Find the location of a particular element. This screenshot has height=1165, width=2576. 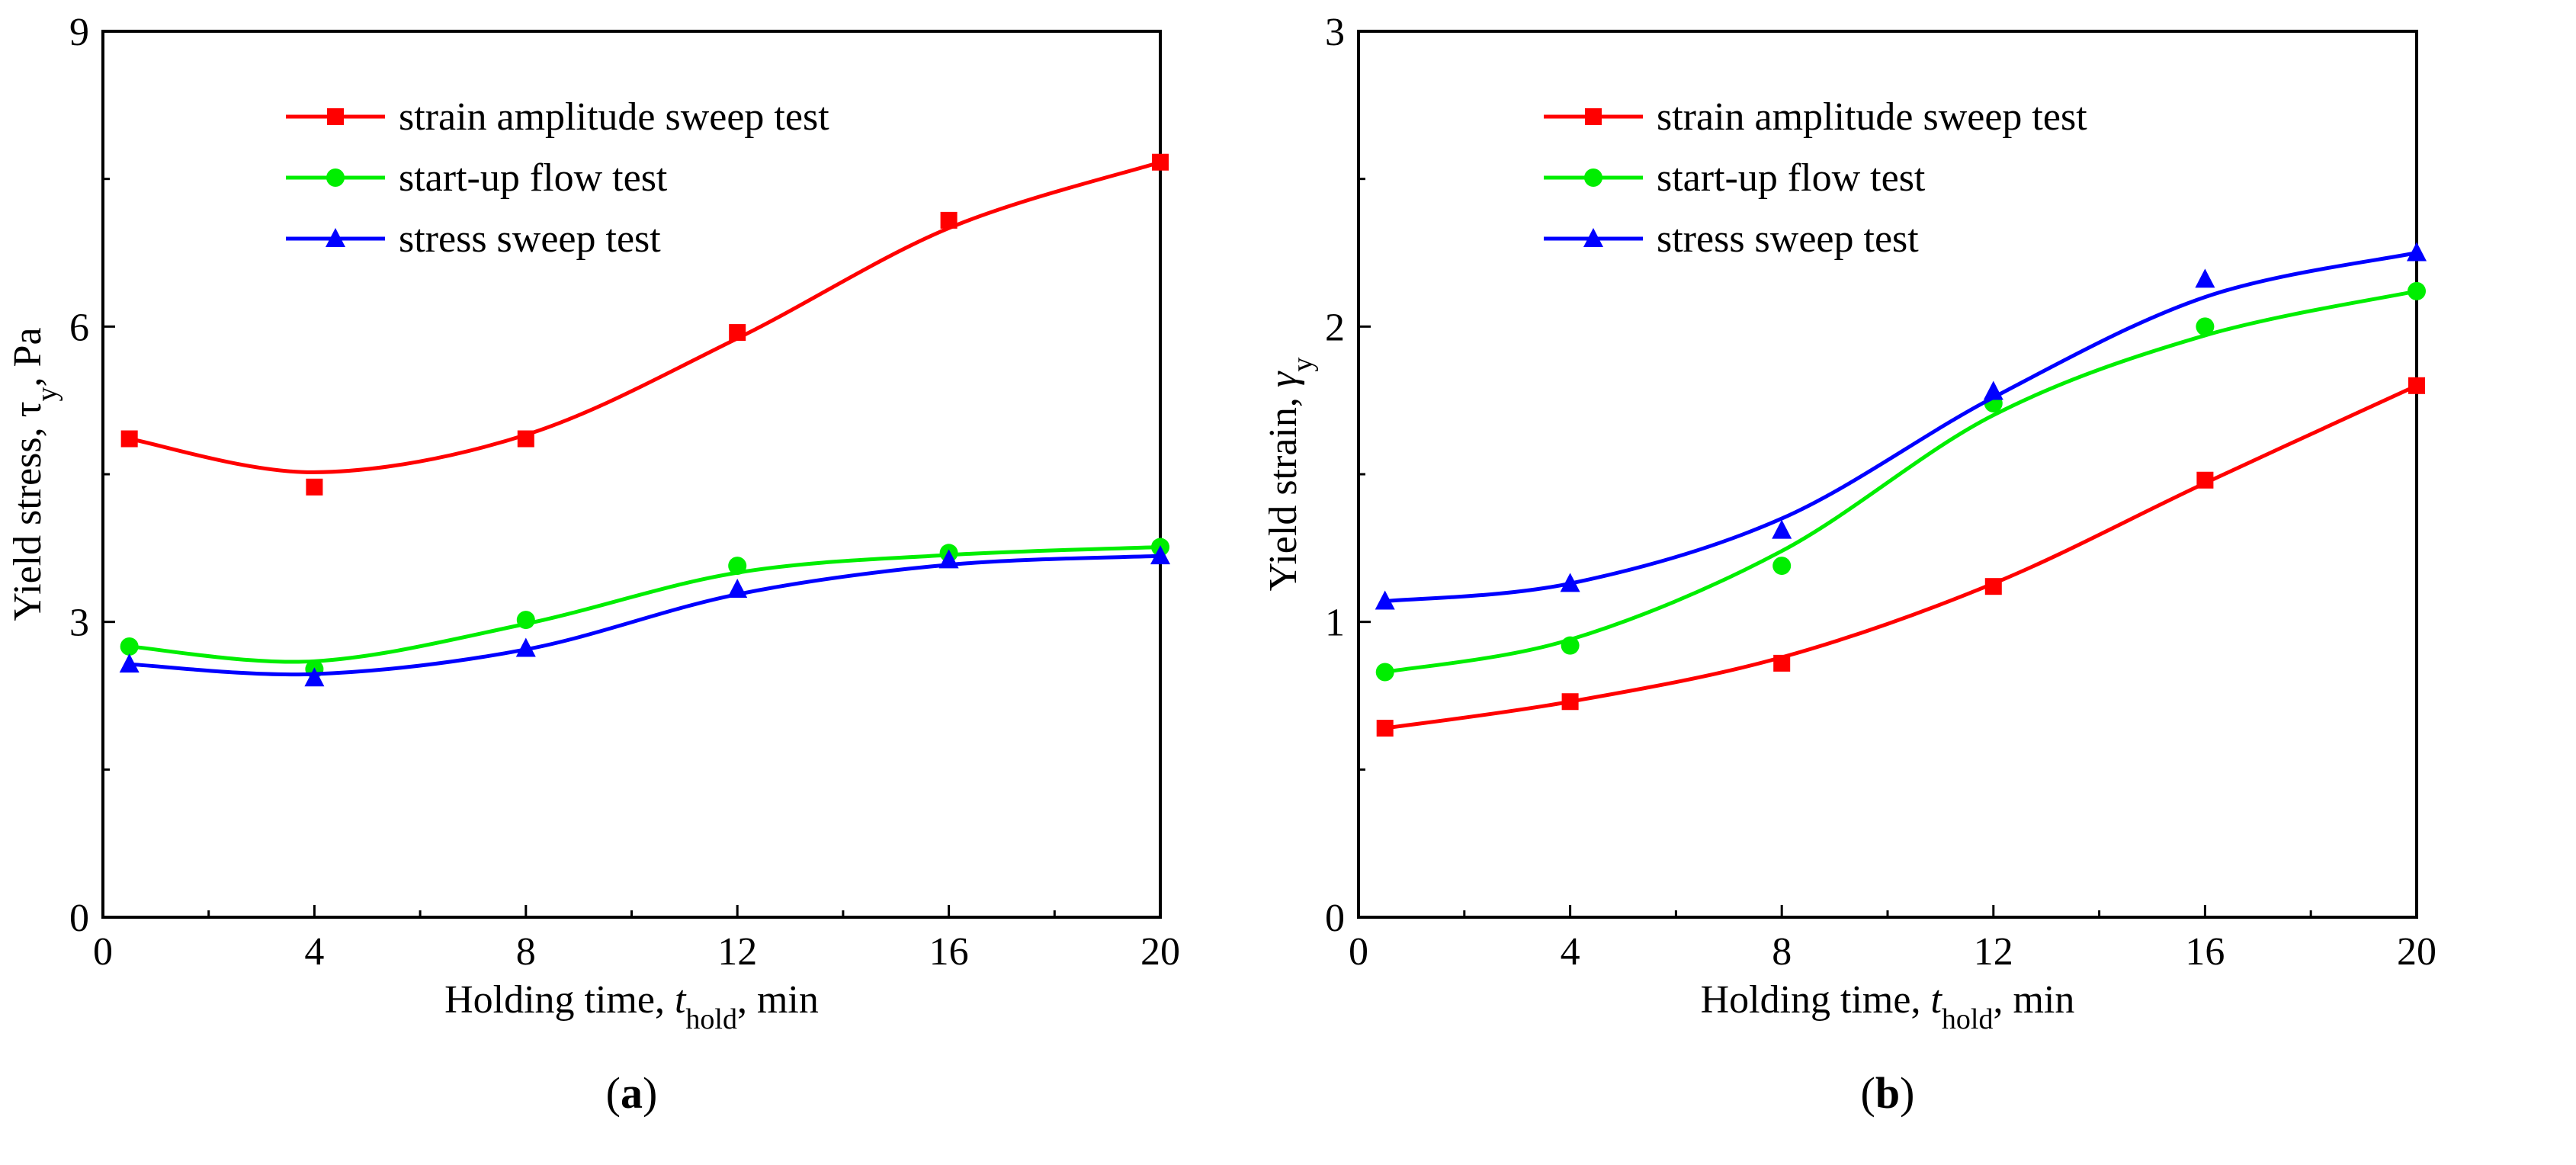

panel-label: (a) is located at coordinates (632, 1093).